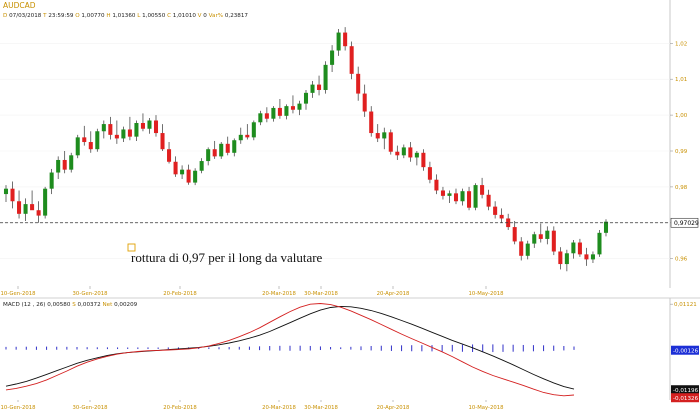 This screenshot has height=419, width=700. I want to click on ohlc-field-value: 0, so click(205, 16).